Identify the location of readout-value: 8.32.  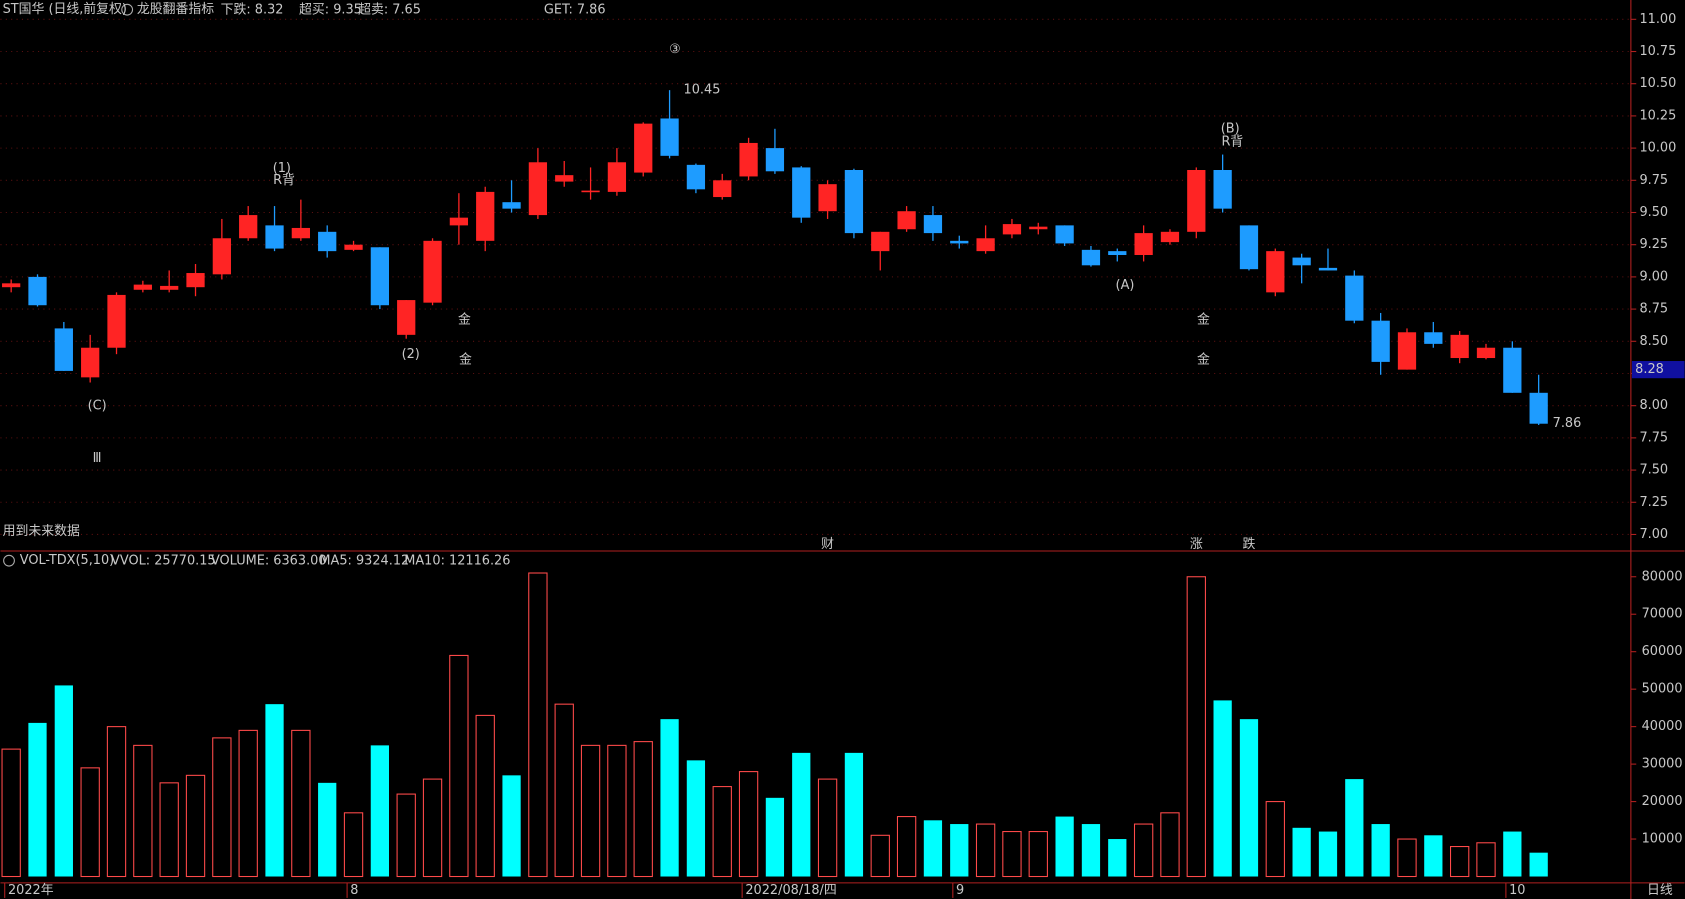
(269, 9).